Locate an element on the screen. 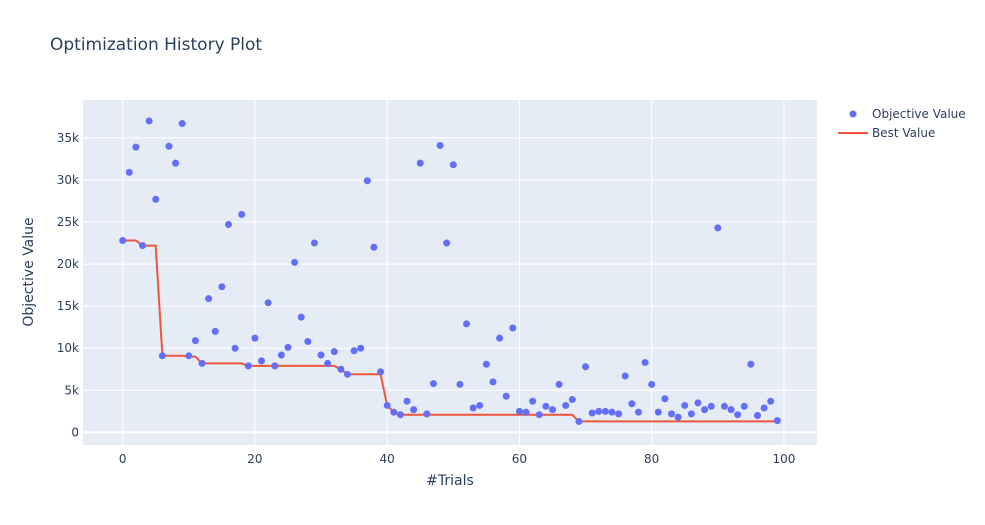 This screenshot has height=525, width=985. legend-item-objective-value: Objective Value is located at coordinates (907, 114).